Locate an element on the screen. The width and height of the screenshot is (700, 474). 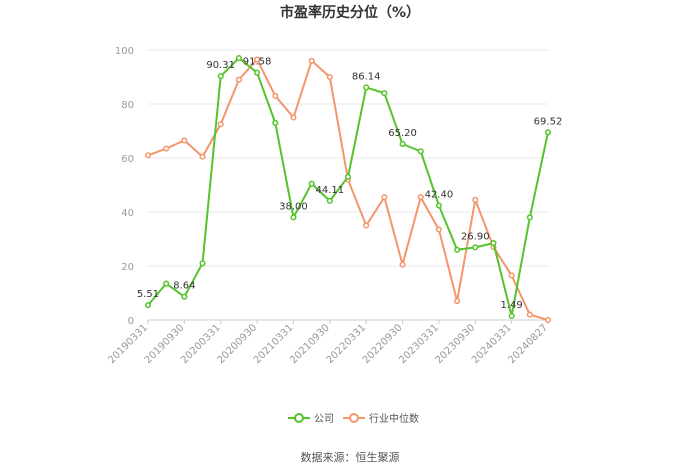
data-label: 38.00 is located at coordinates (293, 206).